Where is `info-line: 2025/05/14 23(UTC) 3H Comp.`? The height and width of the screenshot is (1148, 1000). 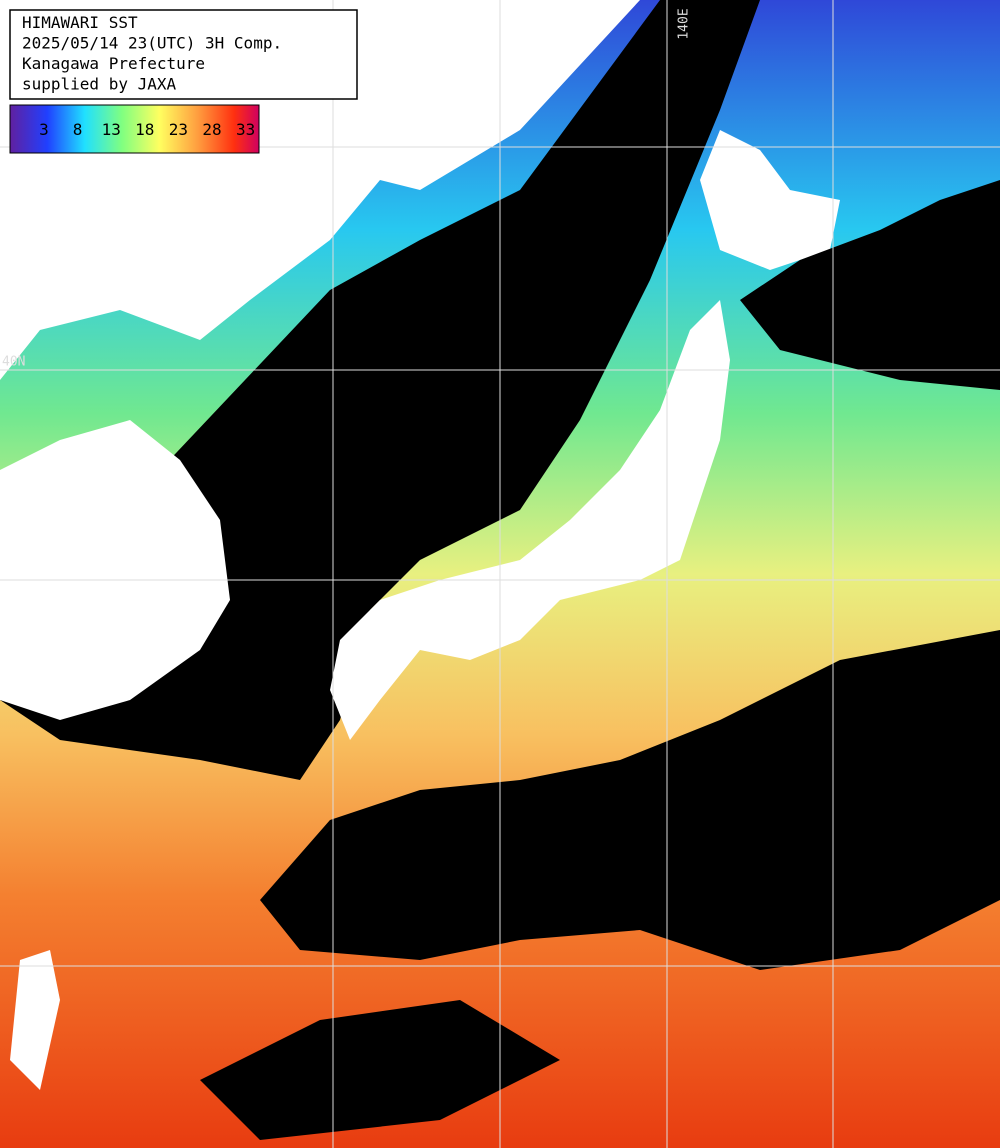
info-line: 2025/05/14 23(UTC) 3H Comp. is located at coordinates (152, 43).